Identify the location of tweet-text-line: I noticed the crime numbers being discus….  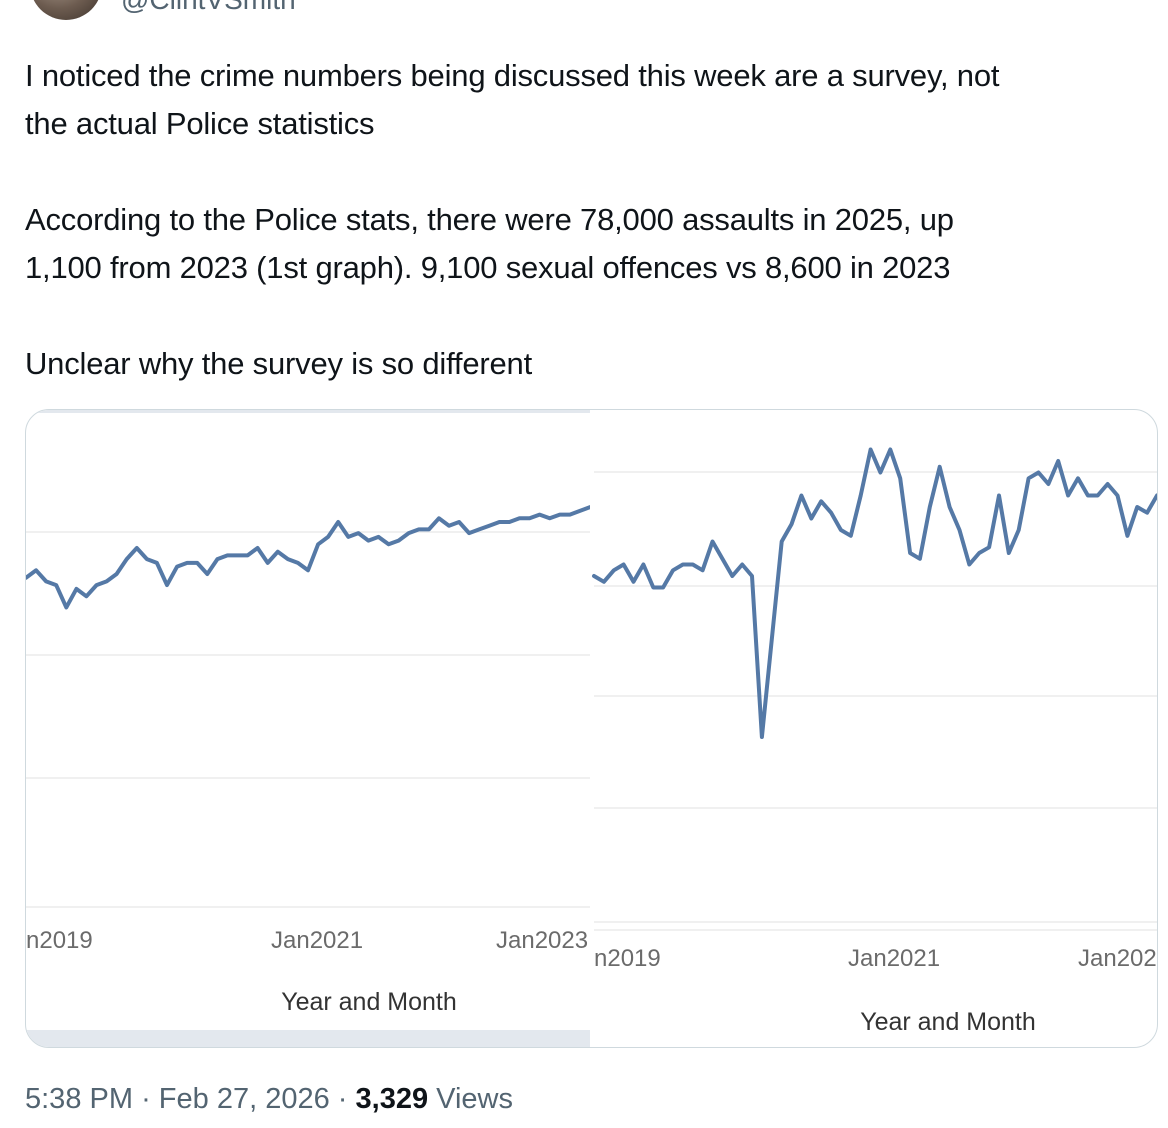
(512, 75).